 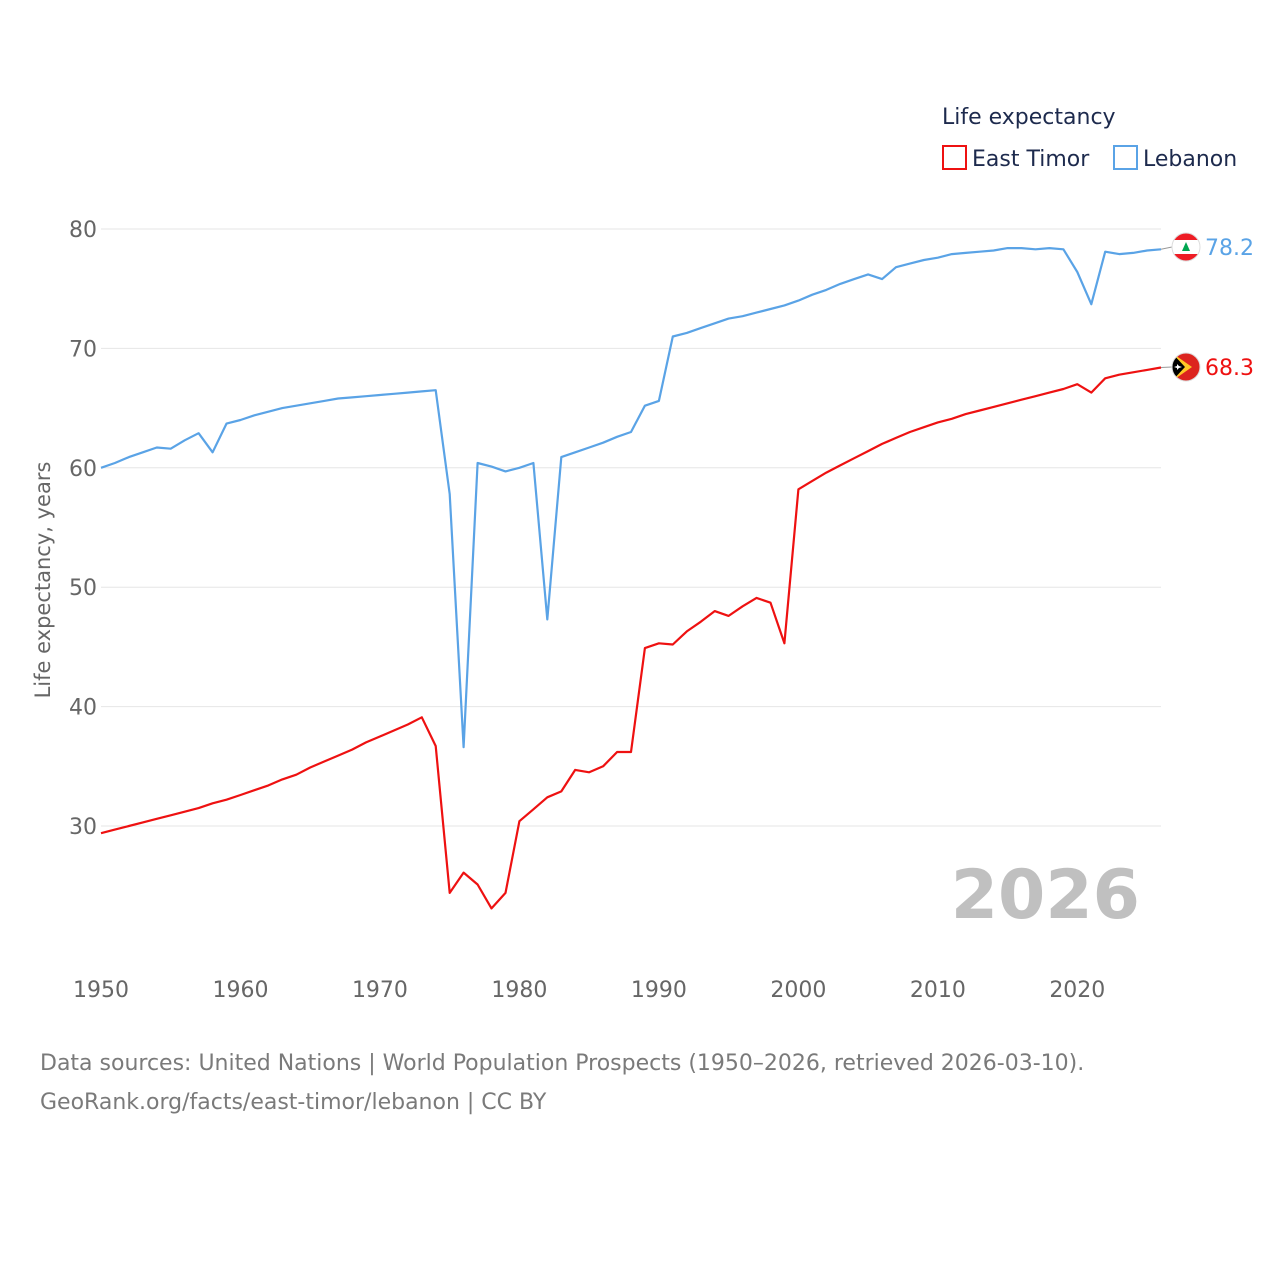 What do you see at coordinates (589, 990) in the screenshot?
I see `x-axis: 1950 1960 1970 1980 1990 2000 2010 2020` at bounding box center [589, 990].